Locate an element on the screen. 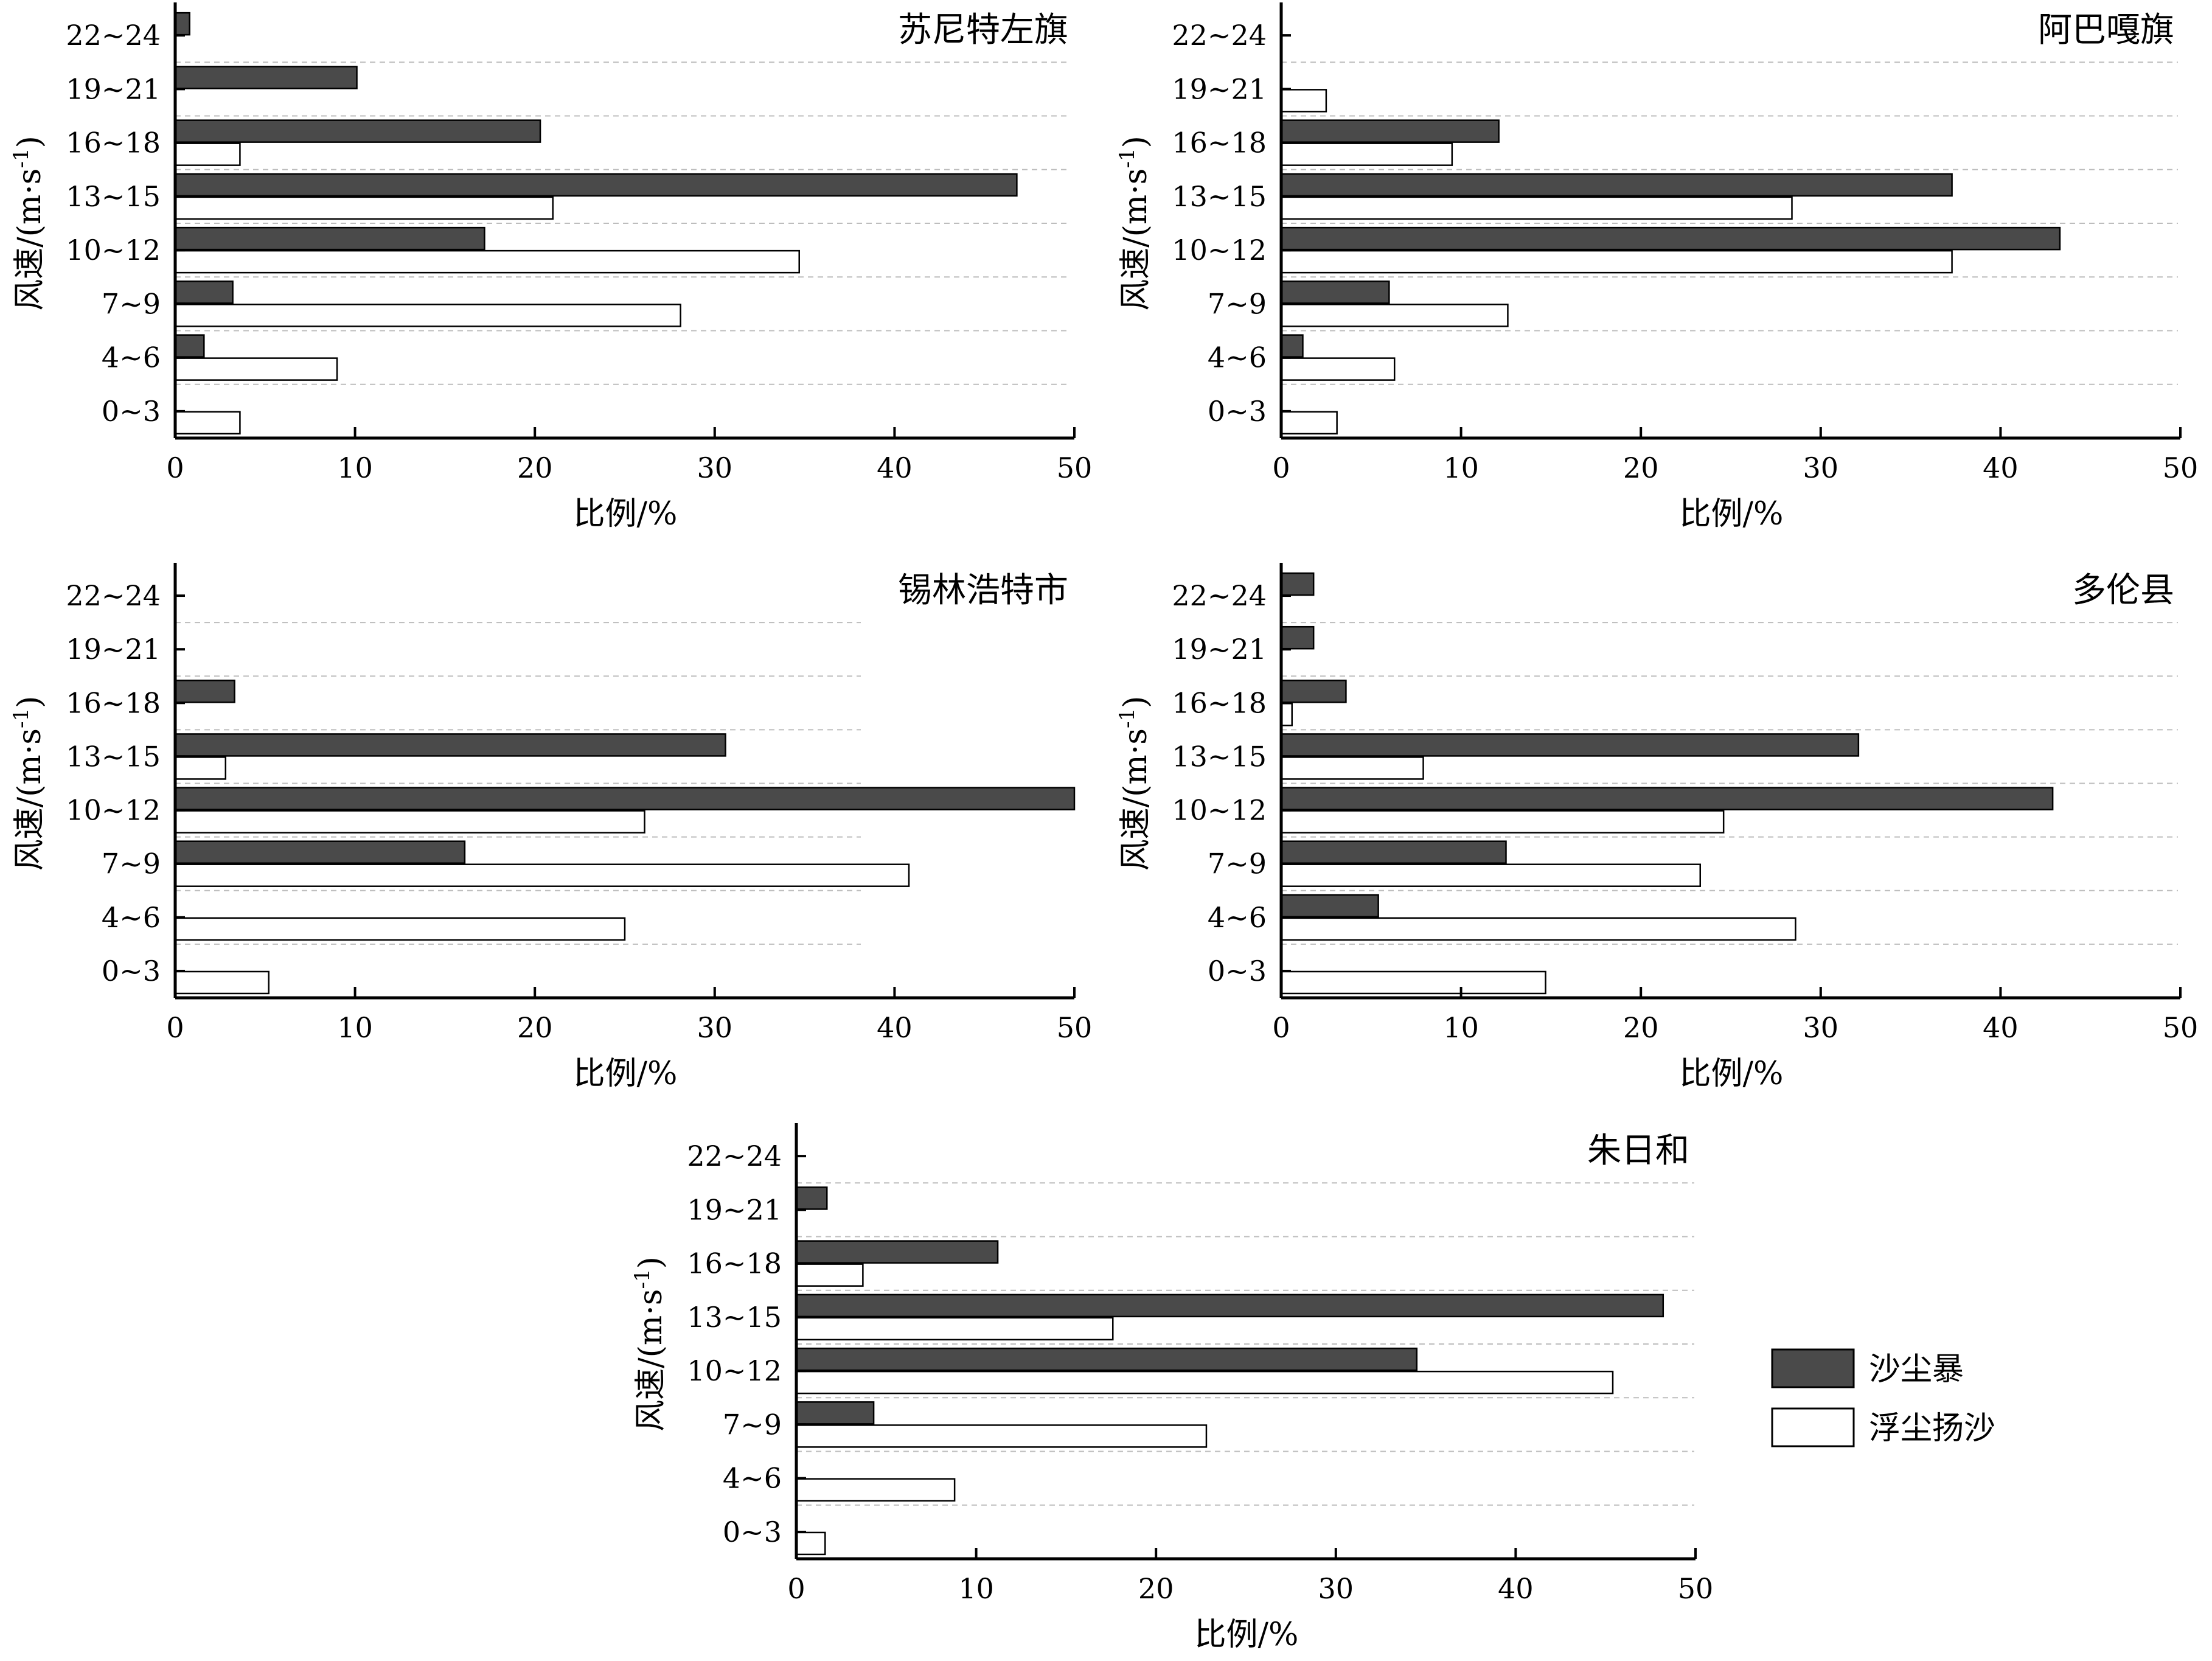  legend-label-sandstorm: 沙尘暴 is located at coordinates (1916, 1369).